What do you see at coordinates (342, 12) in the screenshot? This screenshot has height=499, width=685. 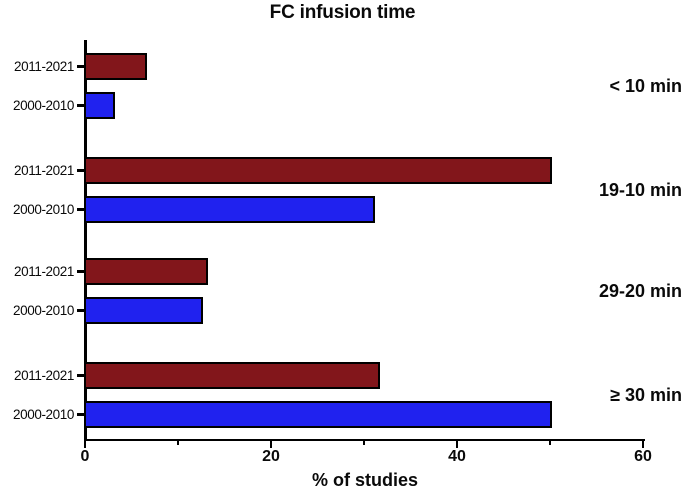 I see `chart-title: FC infusion time` at bounding box center [342, 12].